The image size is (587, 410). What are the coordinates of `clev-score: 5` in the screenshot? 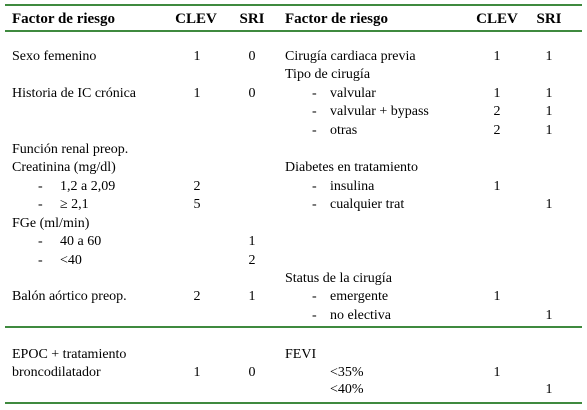 It's located at (197, 204).